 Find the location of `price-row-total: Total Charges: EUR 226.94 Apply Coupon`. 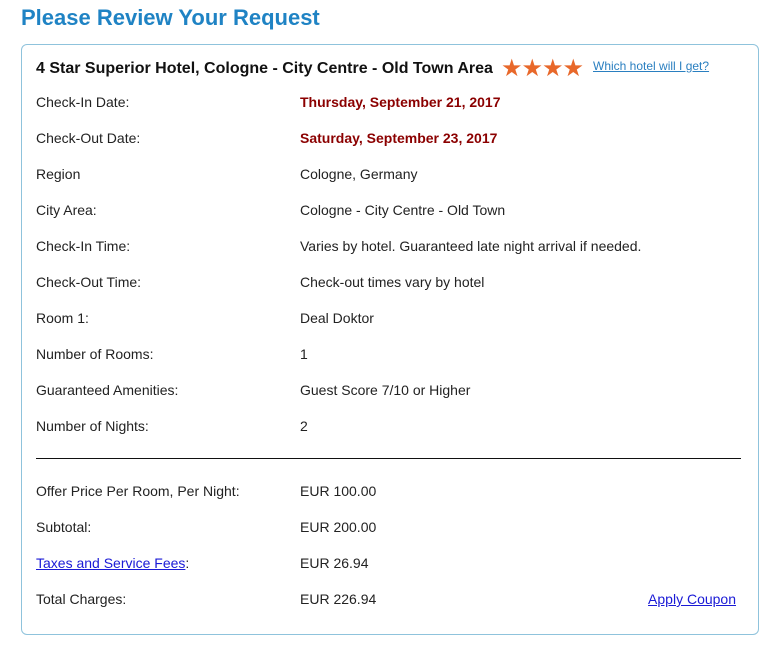

price-row-total: Total Charges: EUR 226.94 Apply Coupon is located at coordinates (390, 599).